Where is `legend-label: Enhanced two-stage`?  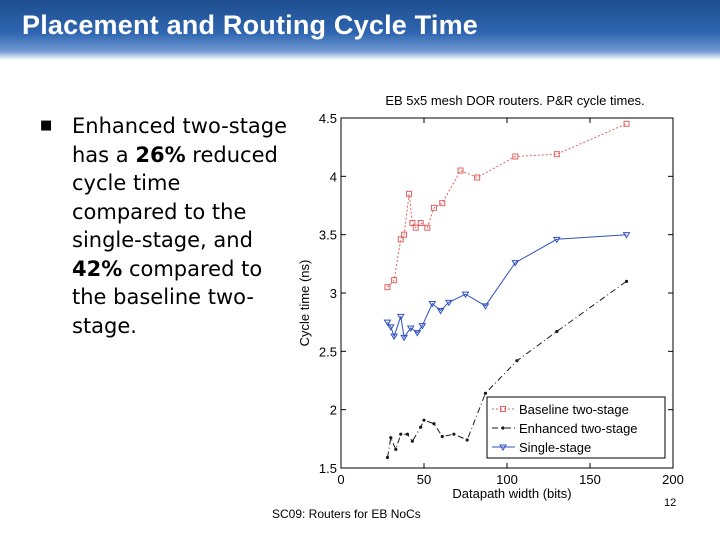
legend-label: Enhanced two-stage is located at coordinates (578, 428).